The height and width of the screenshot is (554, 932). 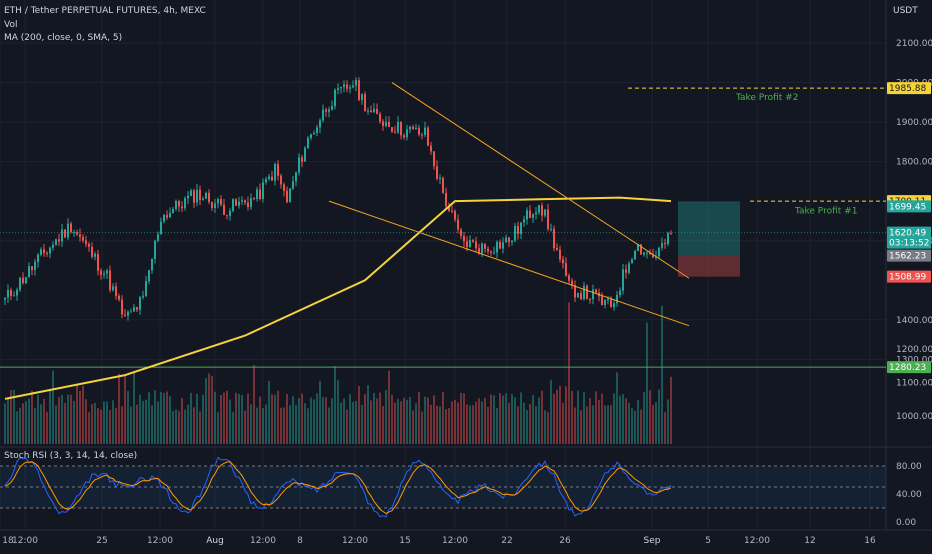 I want to click on price-tick: 1800.00, so click(x=914, y=163).